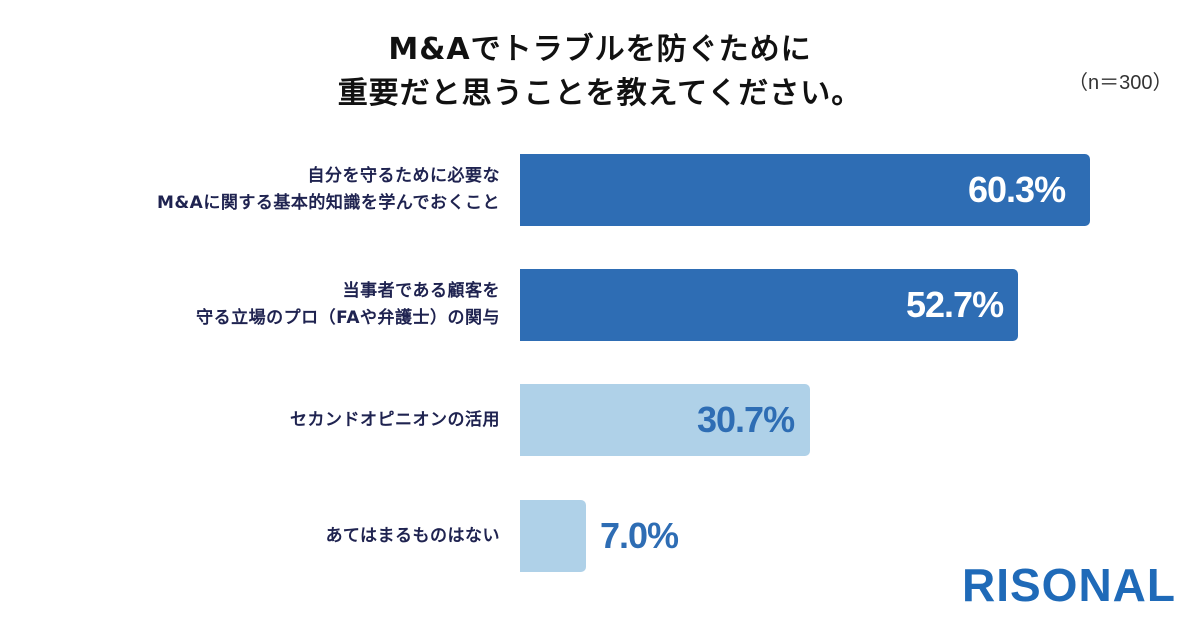 This screenshot has height=628, width=1200. Describe the element at coordinates (328, 189) in the screenshot. I see `bar-label: 自分を守るために必要な M&Aに関する基本的知識を学んでおくこと` at that location.